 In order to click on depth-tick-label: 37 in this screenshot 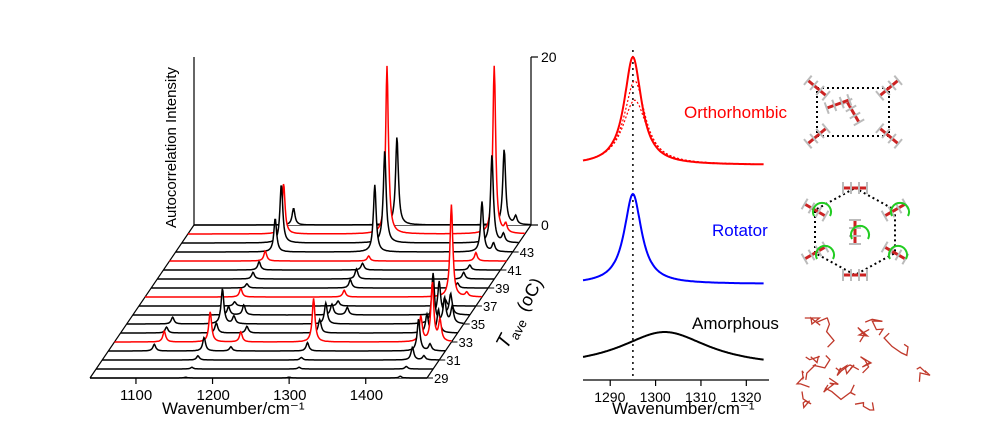, I will do `click(490, 306)`.